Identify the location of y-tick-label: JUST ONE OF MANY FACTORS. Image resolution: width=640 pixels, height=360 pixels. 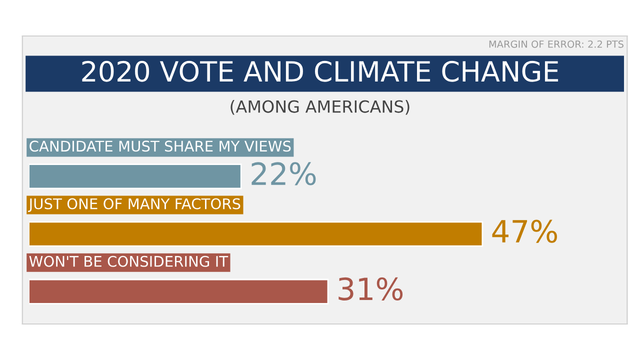
(134, 205).